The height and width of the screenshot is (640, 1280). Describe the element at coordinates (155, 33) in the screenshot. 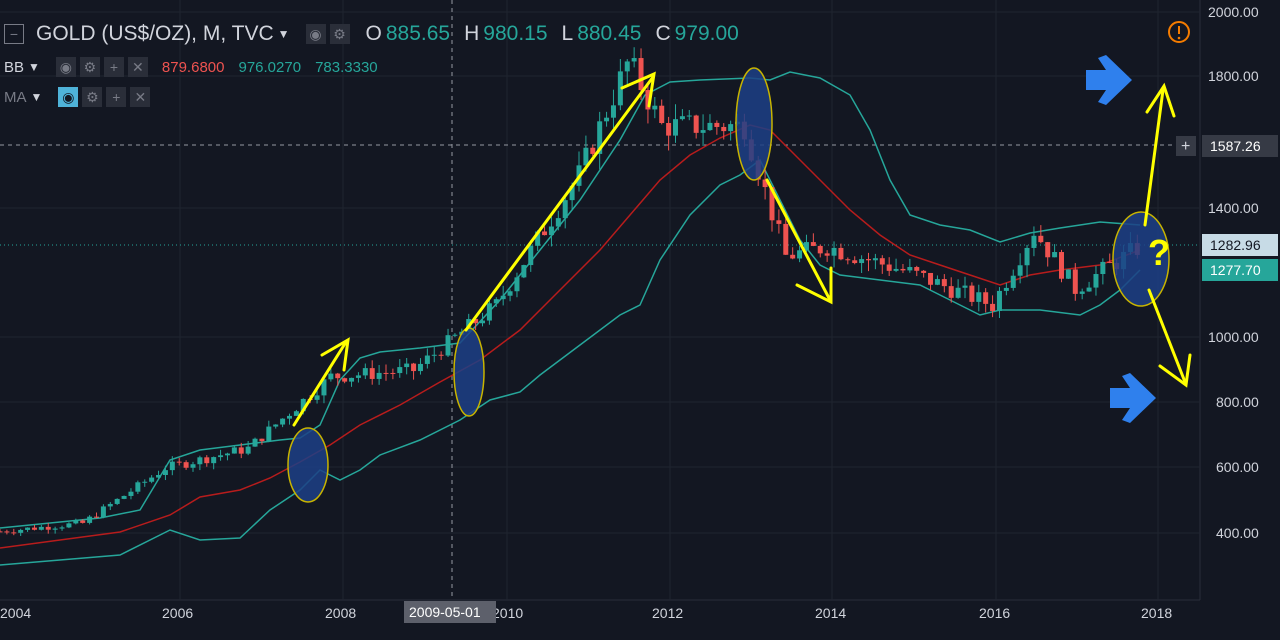

I see `symbol-title: GOLD (US$/OZ), M, TVC` at that location.